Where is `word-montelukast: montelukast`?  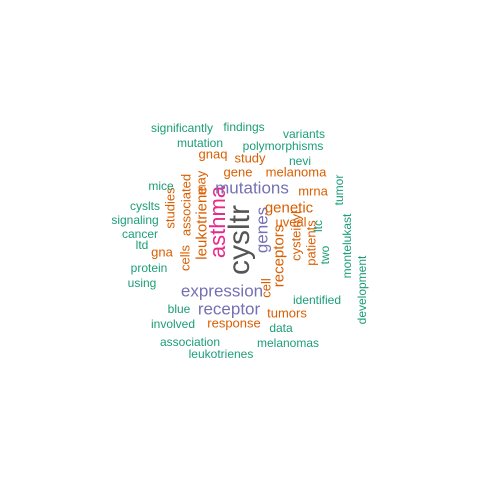
word-montelukast: montelukast is located at coordinates (347, 246).